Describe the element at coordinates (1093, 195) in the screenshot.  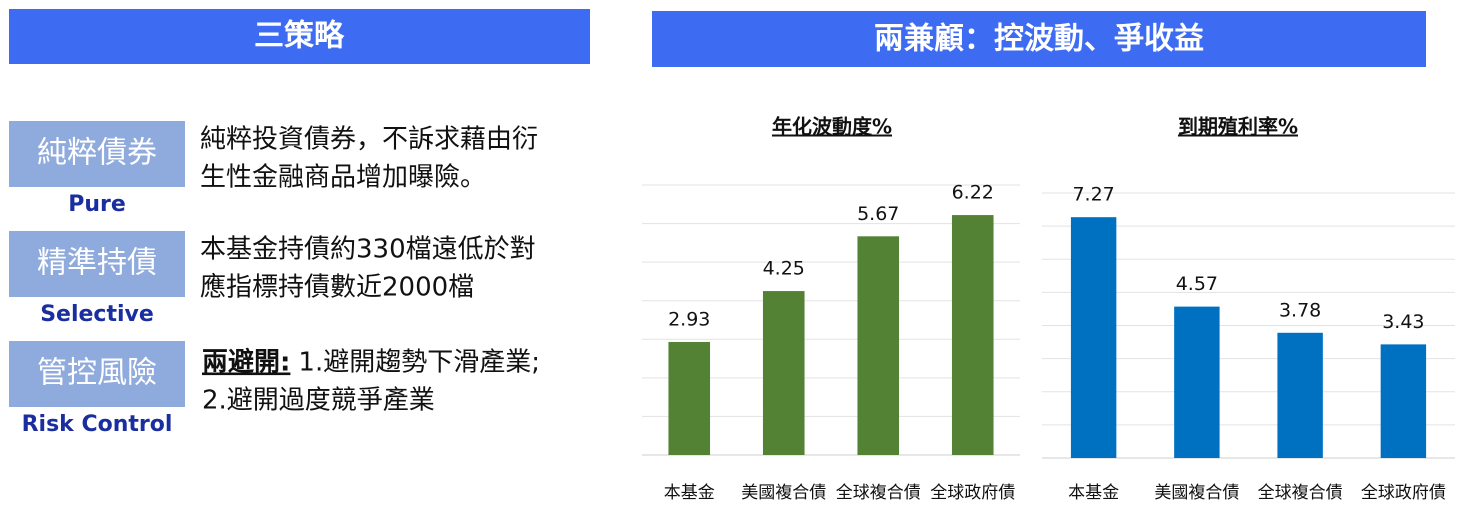
I see `value-label: 7.27` at that location.